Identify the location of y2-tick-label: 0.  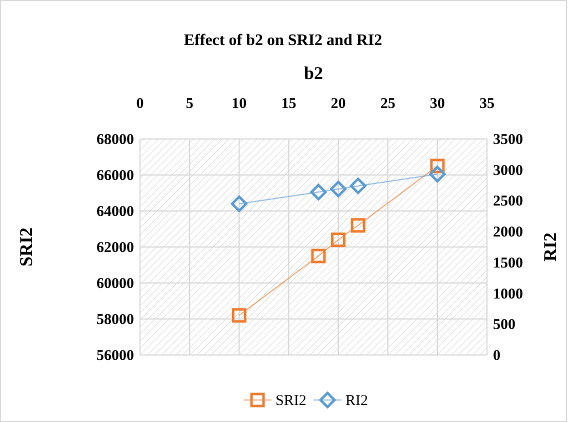
(496, 356).